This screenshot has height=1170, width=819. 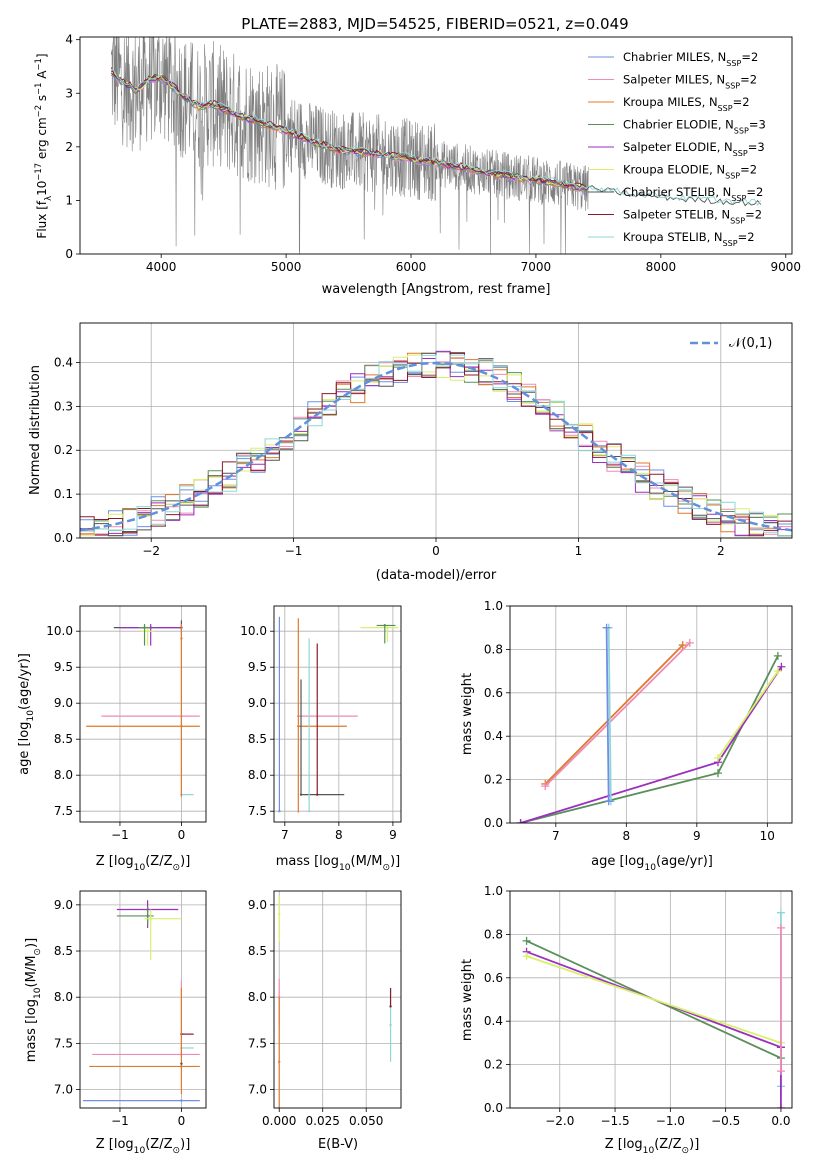 I want to click on normal-curve, so click(x=436, y=446).